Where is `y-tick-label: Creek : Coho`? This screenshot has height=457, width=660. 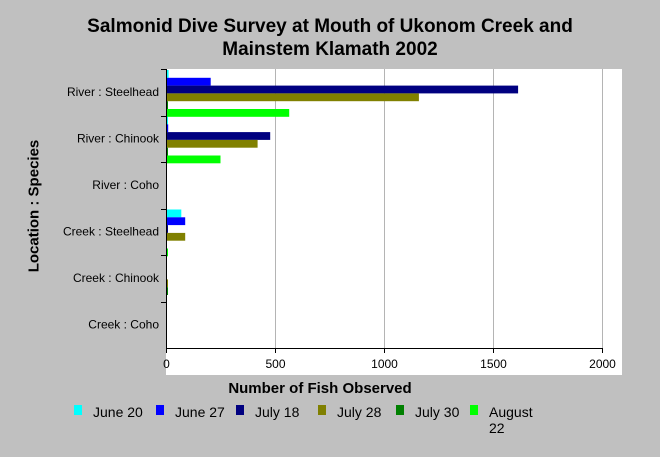
y-tick-label: Creek : Coho is located at coordinates (123, 325).